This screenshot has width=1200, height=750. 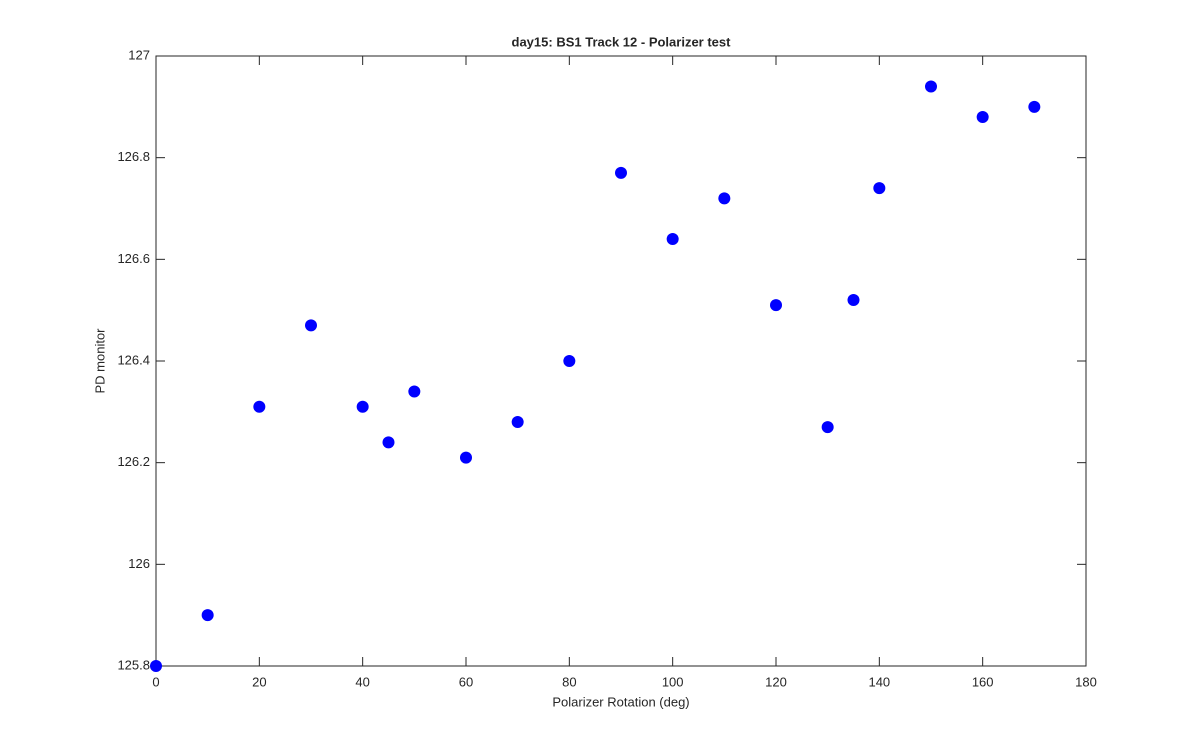 I want to click on x-tick-label: 40, so click(x=362, y=681).